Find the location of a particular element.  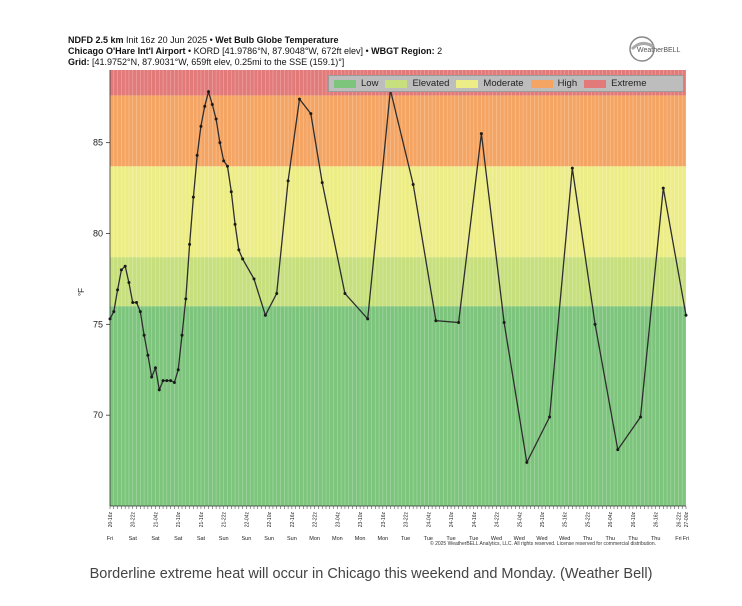

legend-label: Moderate is located at coordinates (503, 83).